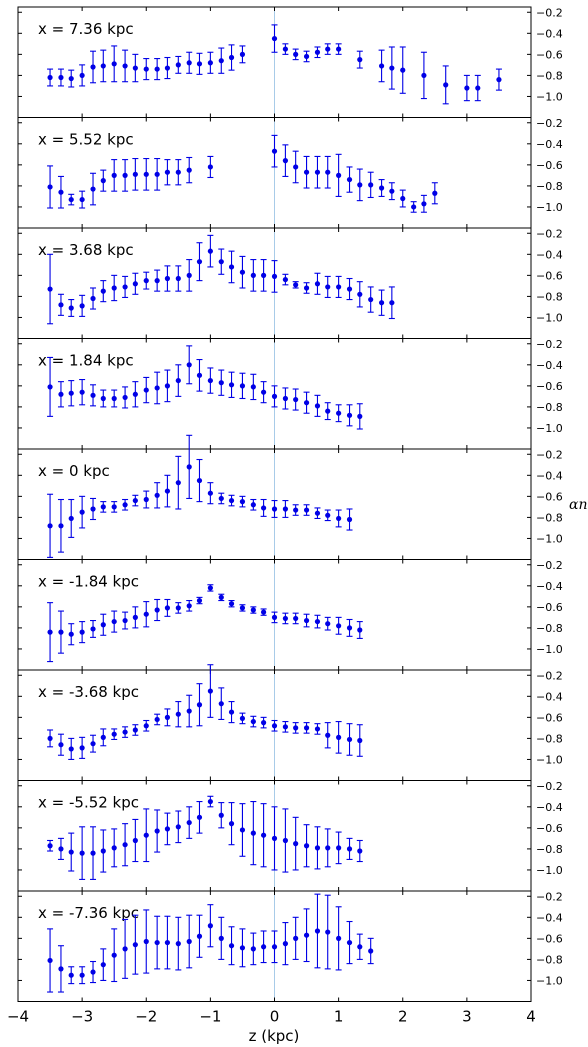 This screenshot has height=1047, width=588. What do you see at coordinates (290, 173) in the screenshot?
I see `panel-2: −0.2 −0.4 −0.6 −0.8 −1.0 x = 5.52 kpc` at bounding box center [290, 173].